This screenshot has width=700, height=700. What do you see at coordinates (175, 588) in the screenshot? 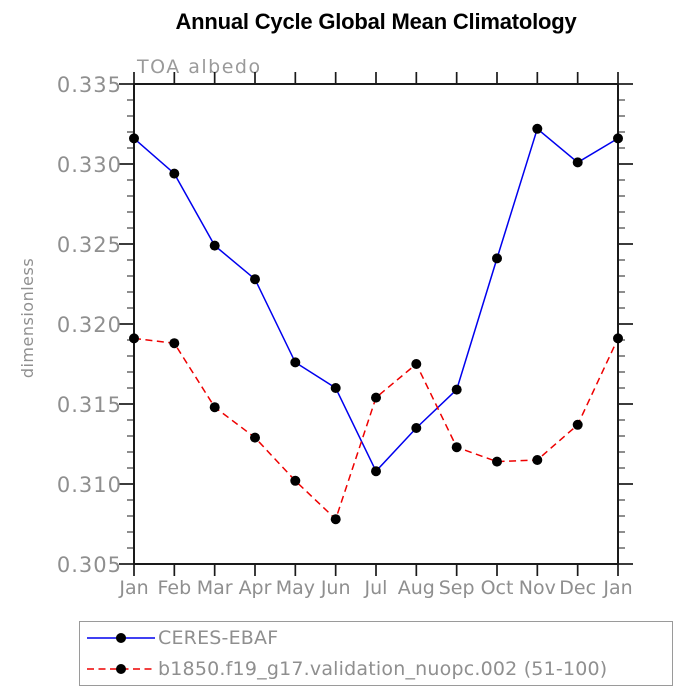
I see `x-tick-label: Feb` at bounding box center [175, 588].